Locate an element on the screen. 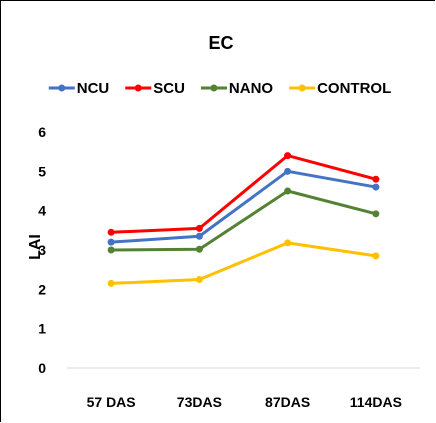 This screenshot has width=436, height=423. x-tick-label: 73DAS is located at coordinates (199, 402).